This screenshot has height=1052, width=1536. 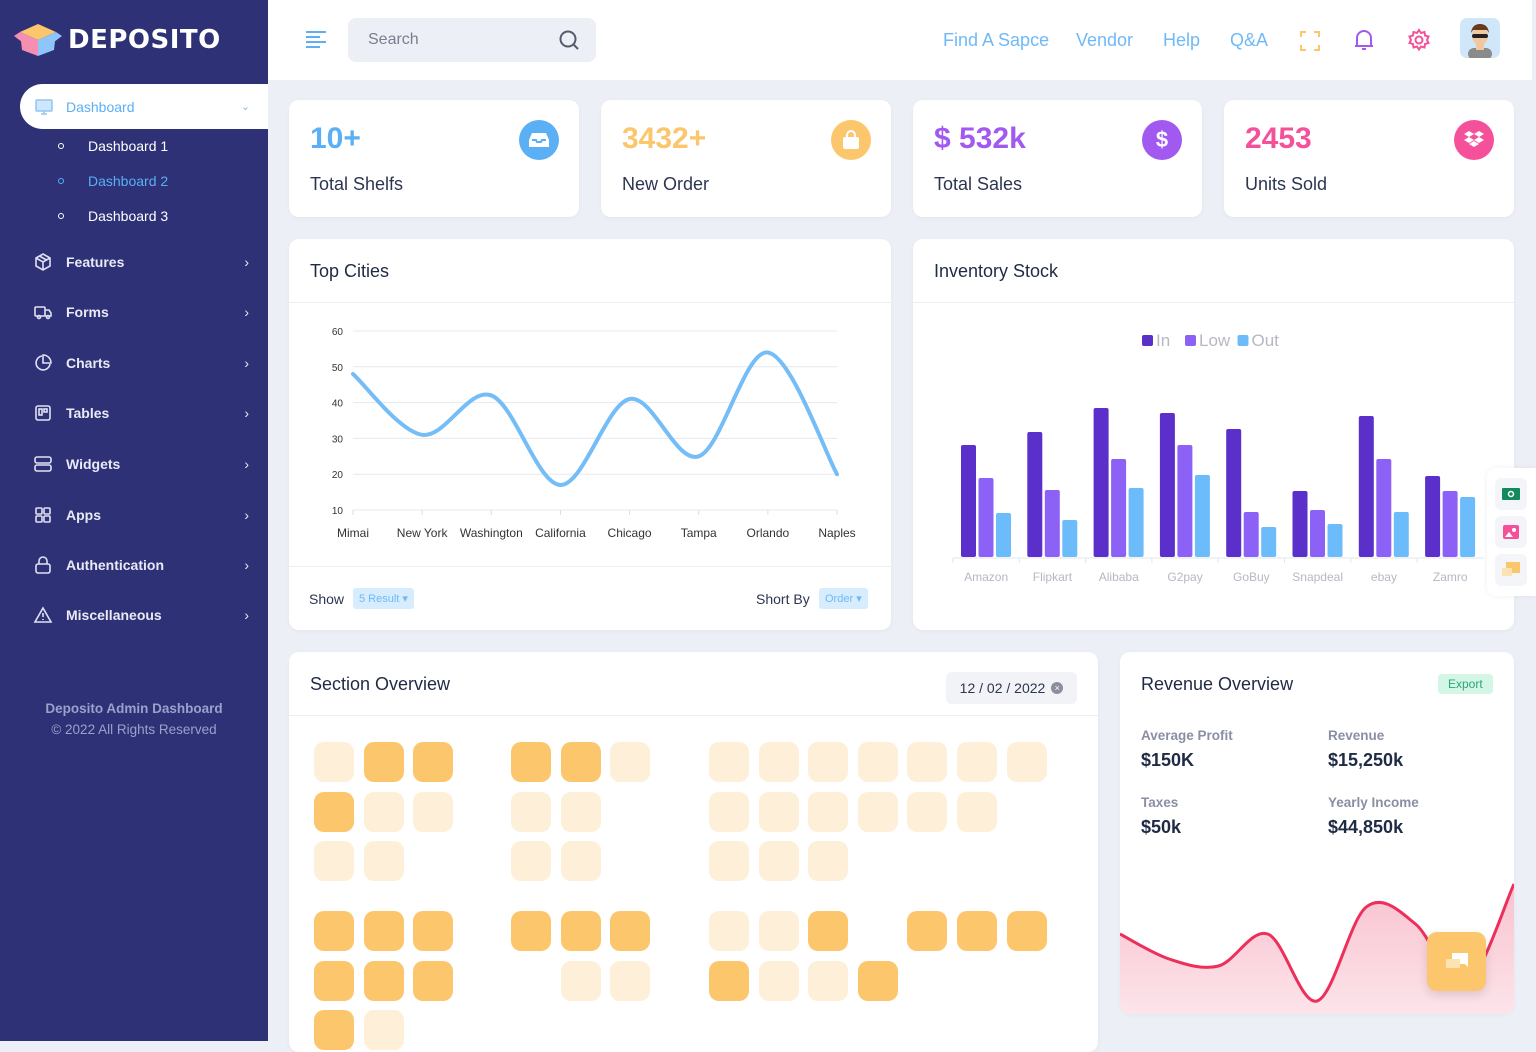 What do you see at coordinates (335, 138) in the screenshot?
I see `stat-value: 10+` at bounding box center [335, 138].